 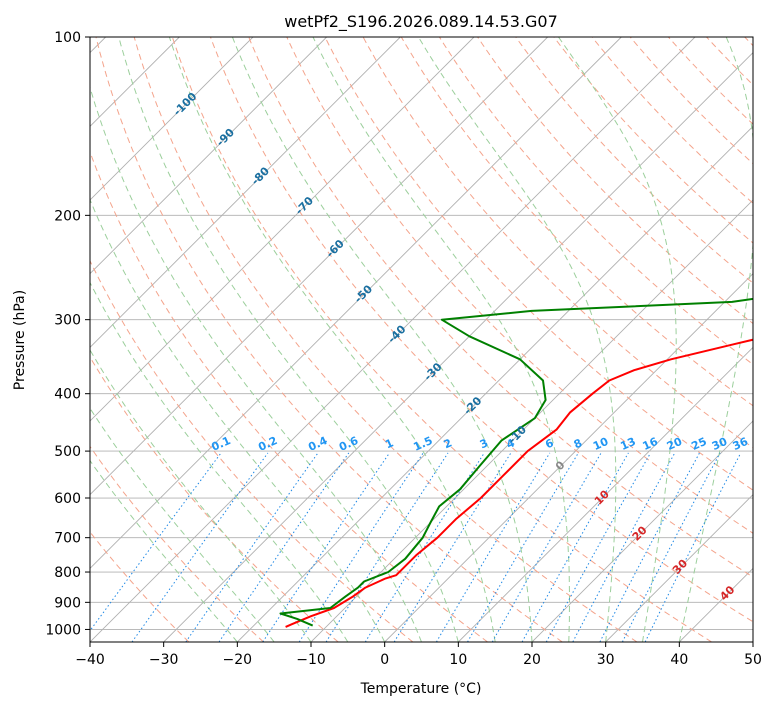 What do you see at coordinates (698, 444) in the screenshot?
I see `mixing-ratio-label: 25` at bounding box center [698, 444].